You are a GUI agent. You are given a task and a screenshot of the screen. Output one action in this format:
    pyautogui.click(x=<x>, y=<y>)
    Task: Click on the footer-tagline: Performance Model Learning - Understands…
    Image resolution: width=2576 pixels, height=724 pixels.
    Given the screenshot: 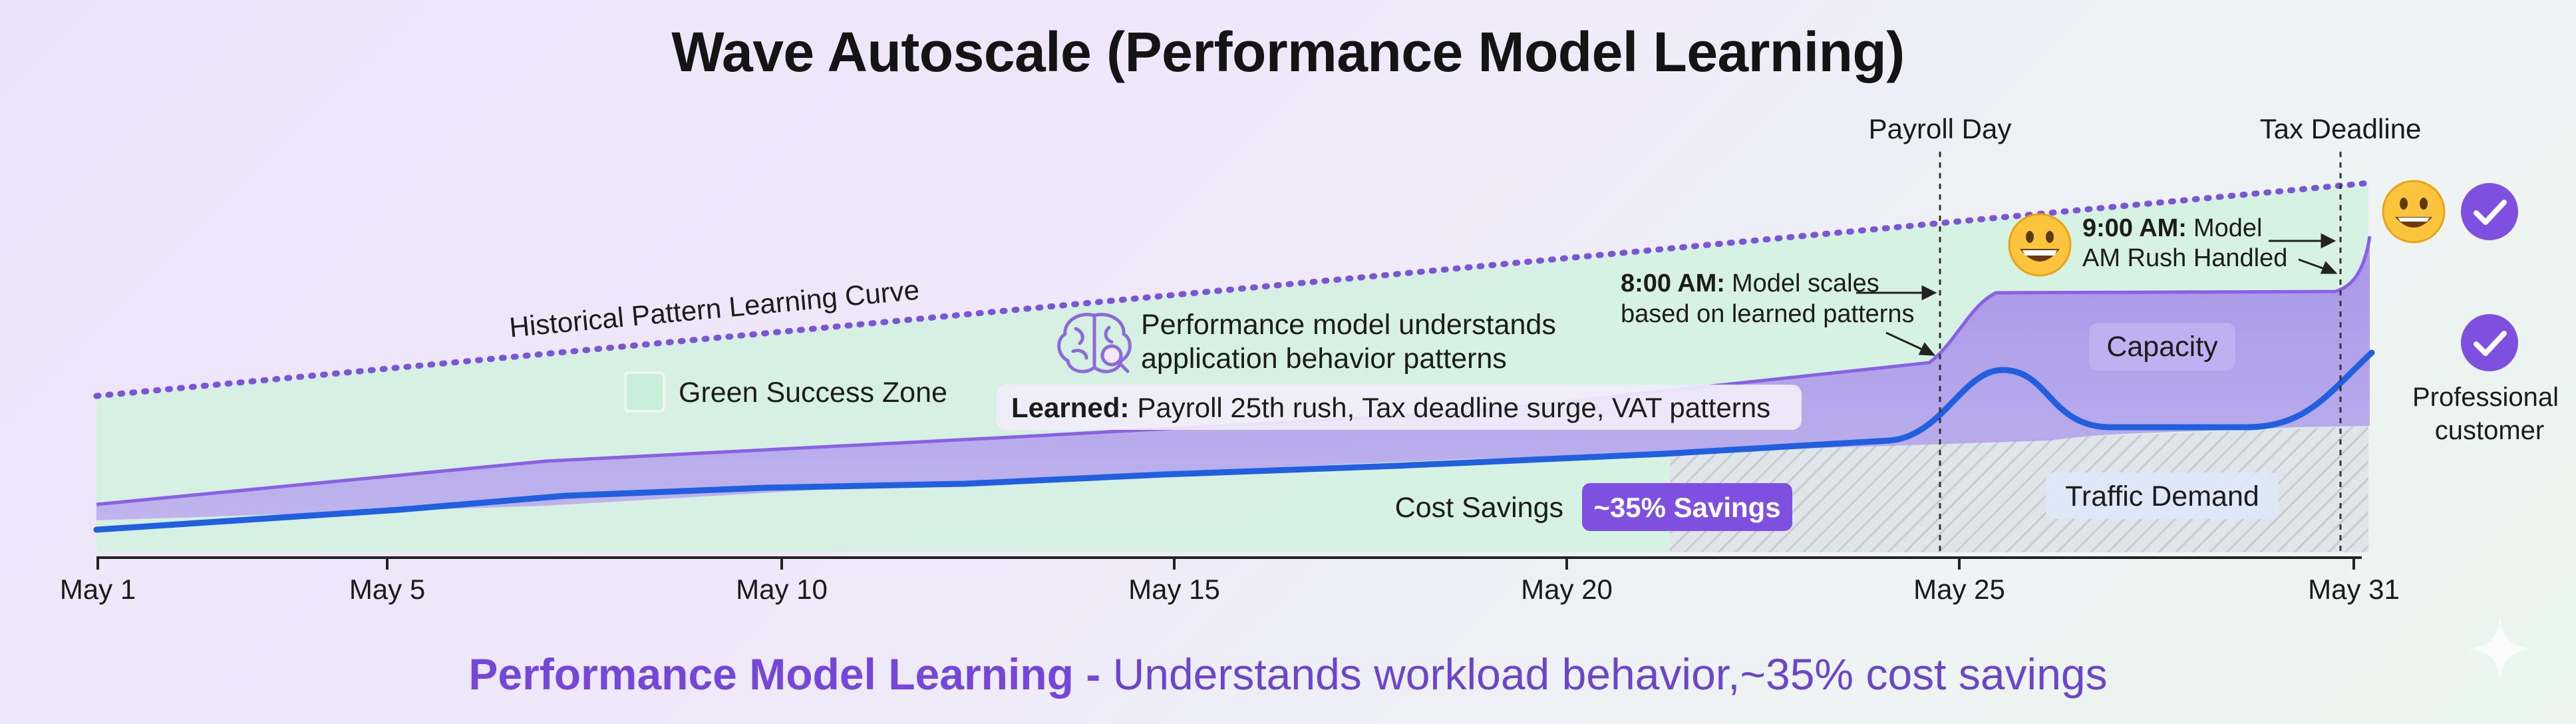 What is the action you would take?
    pyautogui.click(x=1288, y=674)
    